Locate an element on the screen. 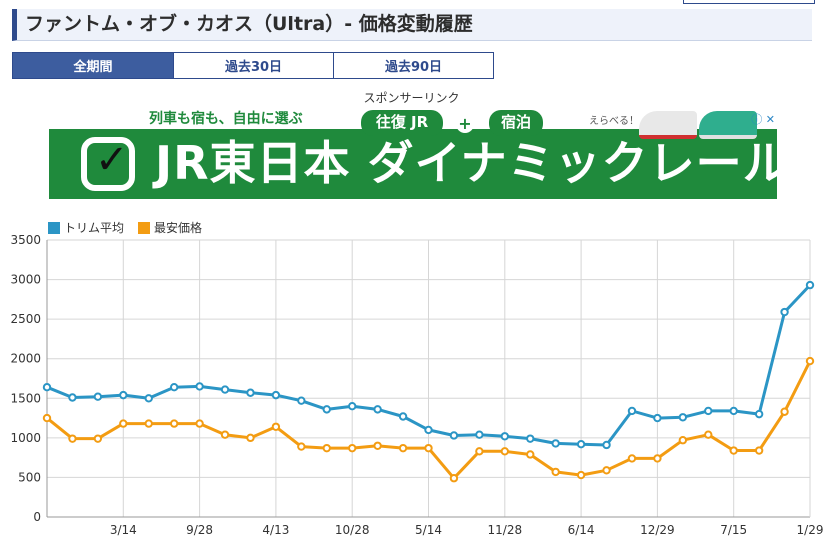  y-tick-label: 3000 is located at coordinates (25, 280).